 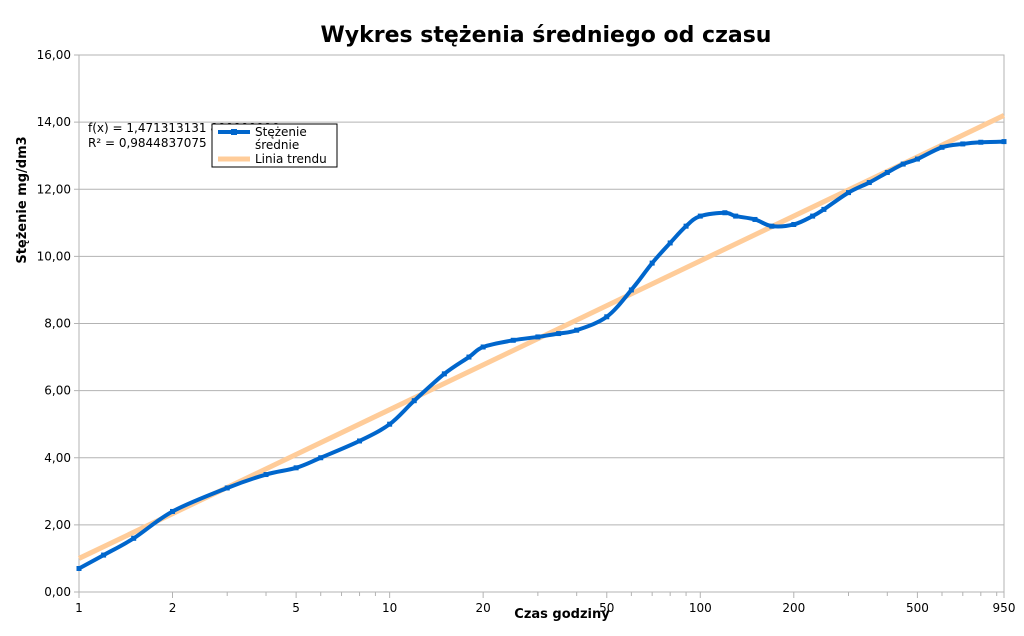 I want to click on x-tick-label: 2, so click(x=173, y=608).